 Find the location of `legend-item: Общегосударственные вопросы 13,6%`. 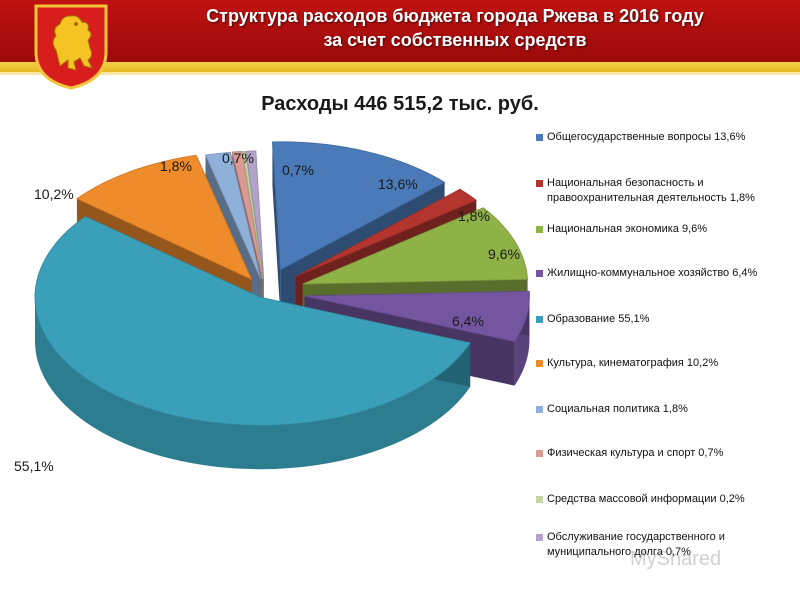

legend-item: Общегосударственные вопросы 13,6% is located at coordinates (661, 137).